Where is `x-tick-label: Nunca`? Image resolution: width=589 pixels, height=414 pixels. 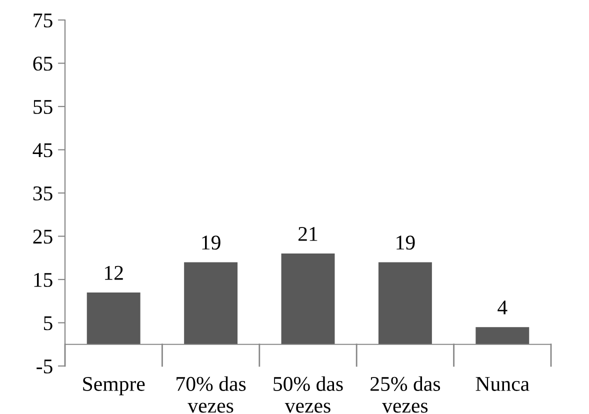
x-tick-label: Nunca is located at coordinates (503, 384).